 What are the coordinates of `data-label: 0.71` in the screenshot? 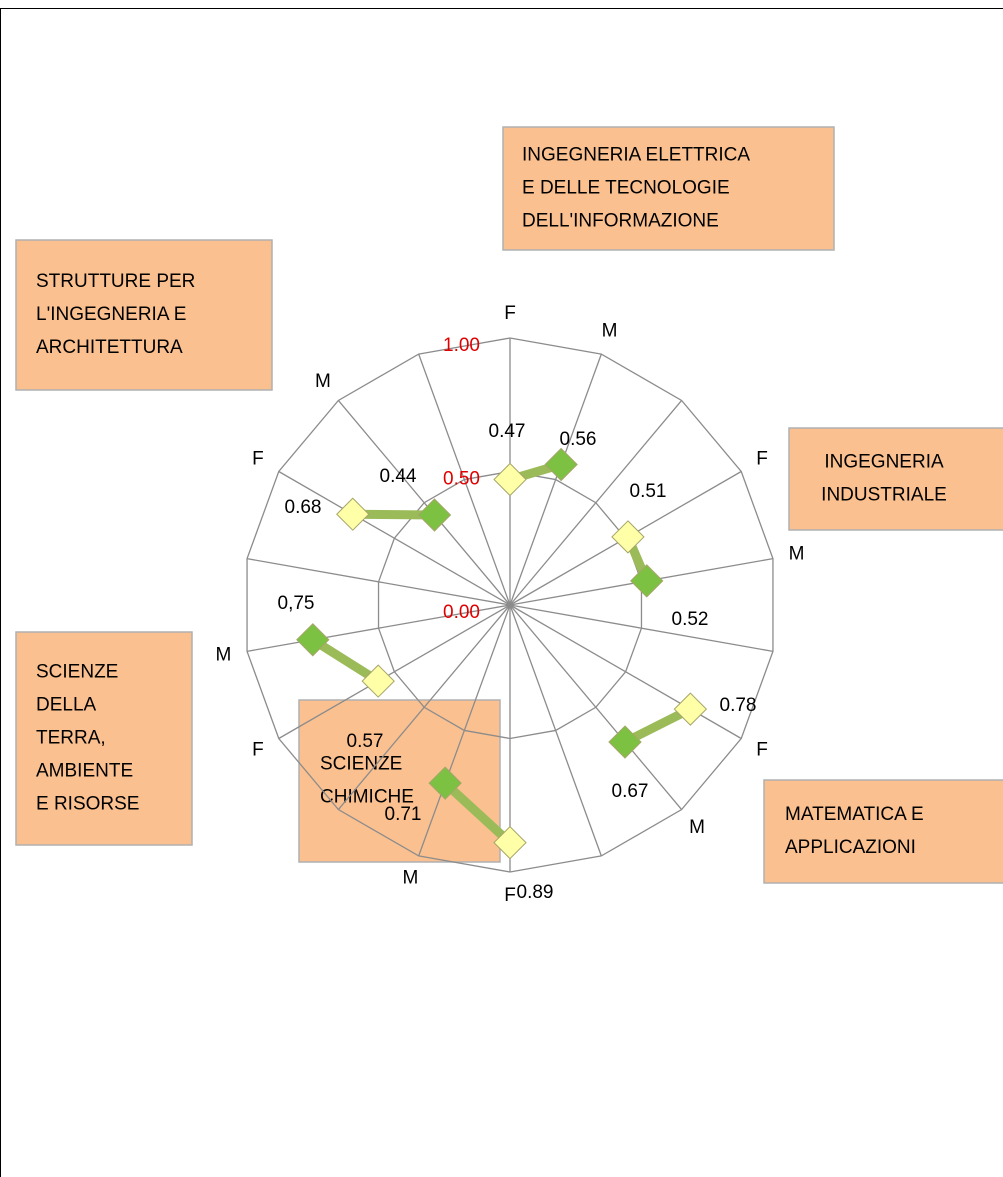 It's located at (403, 814).